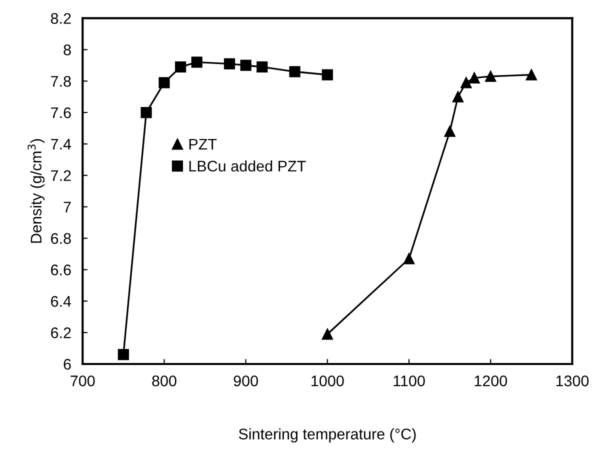  What do you see at coordinates (61, 81) in the screenshot?
I see `y-tick-label: 7.8` at bounding box center [61, 81].